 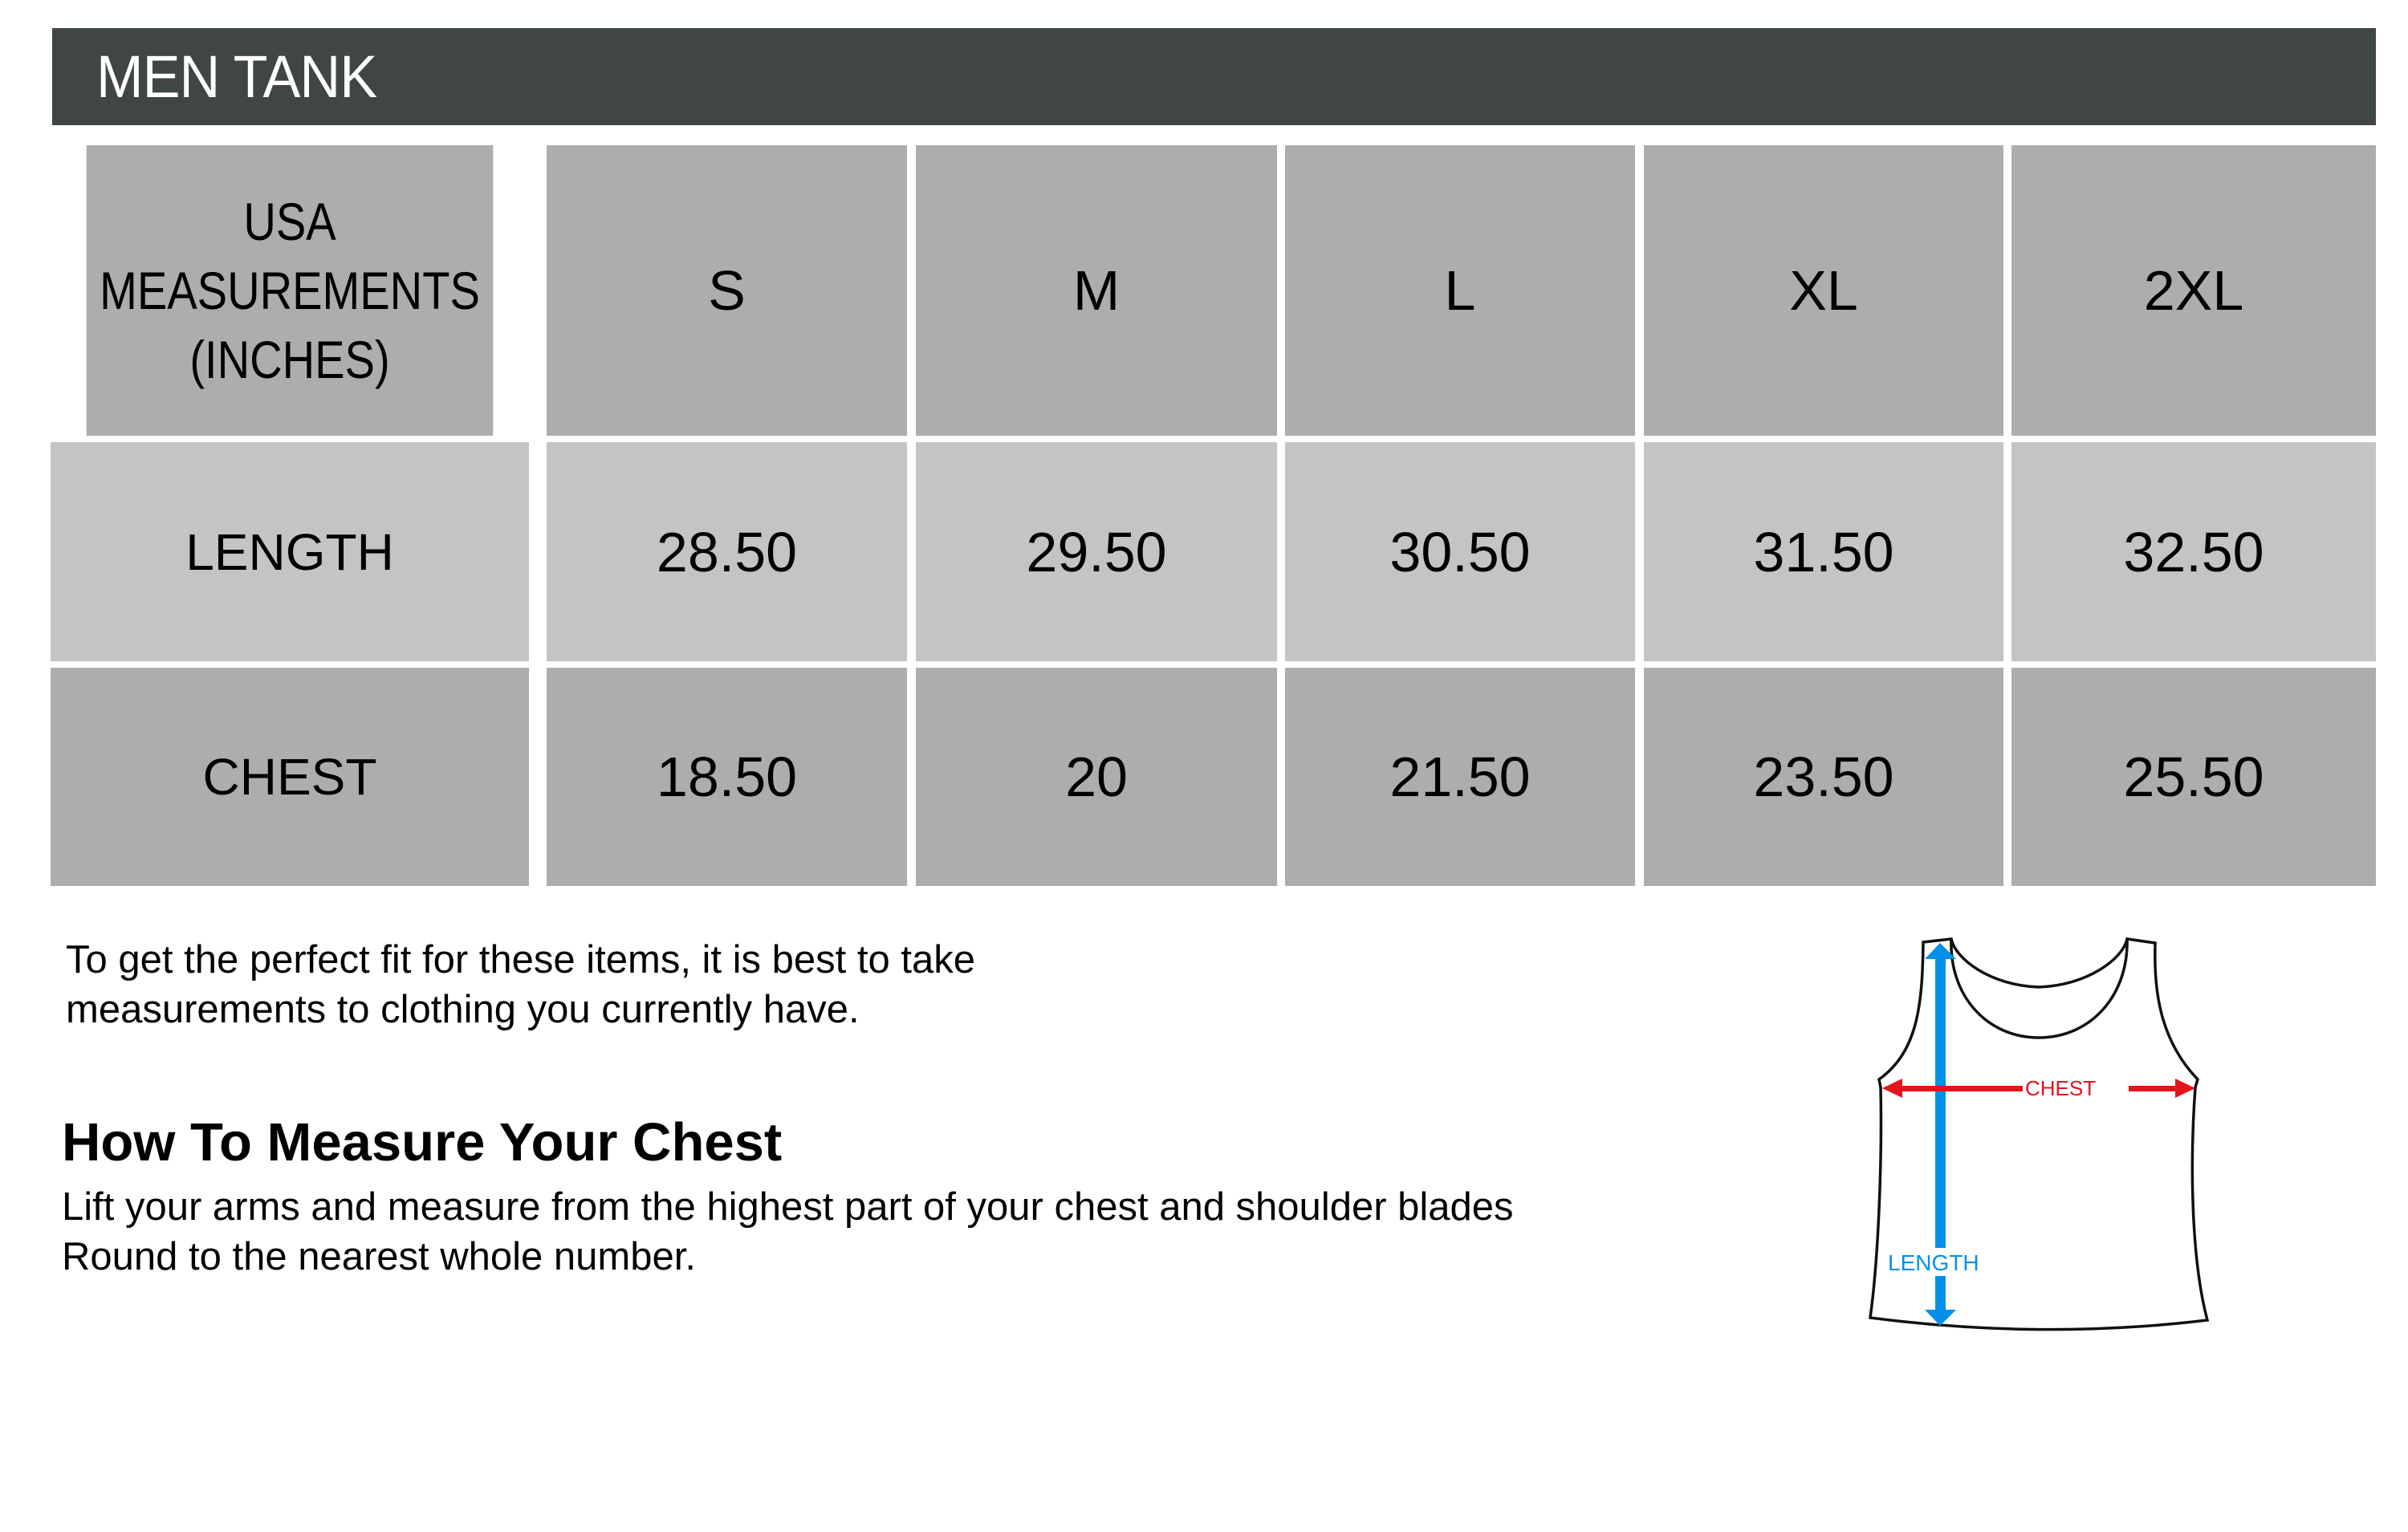 I want to click on header-label-line: MEASUREMENTS, so click(x=290, y=290).